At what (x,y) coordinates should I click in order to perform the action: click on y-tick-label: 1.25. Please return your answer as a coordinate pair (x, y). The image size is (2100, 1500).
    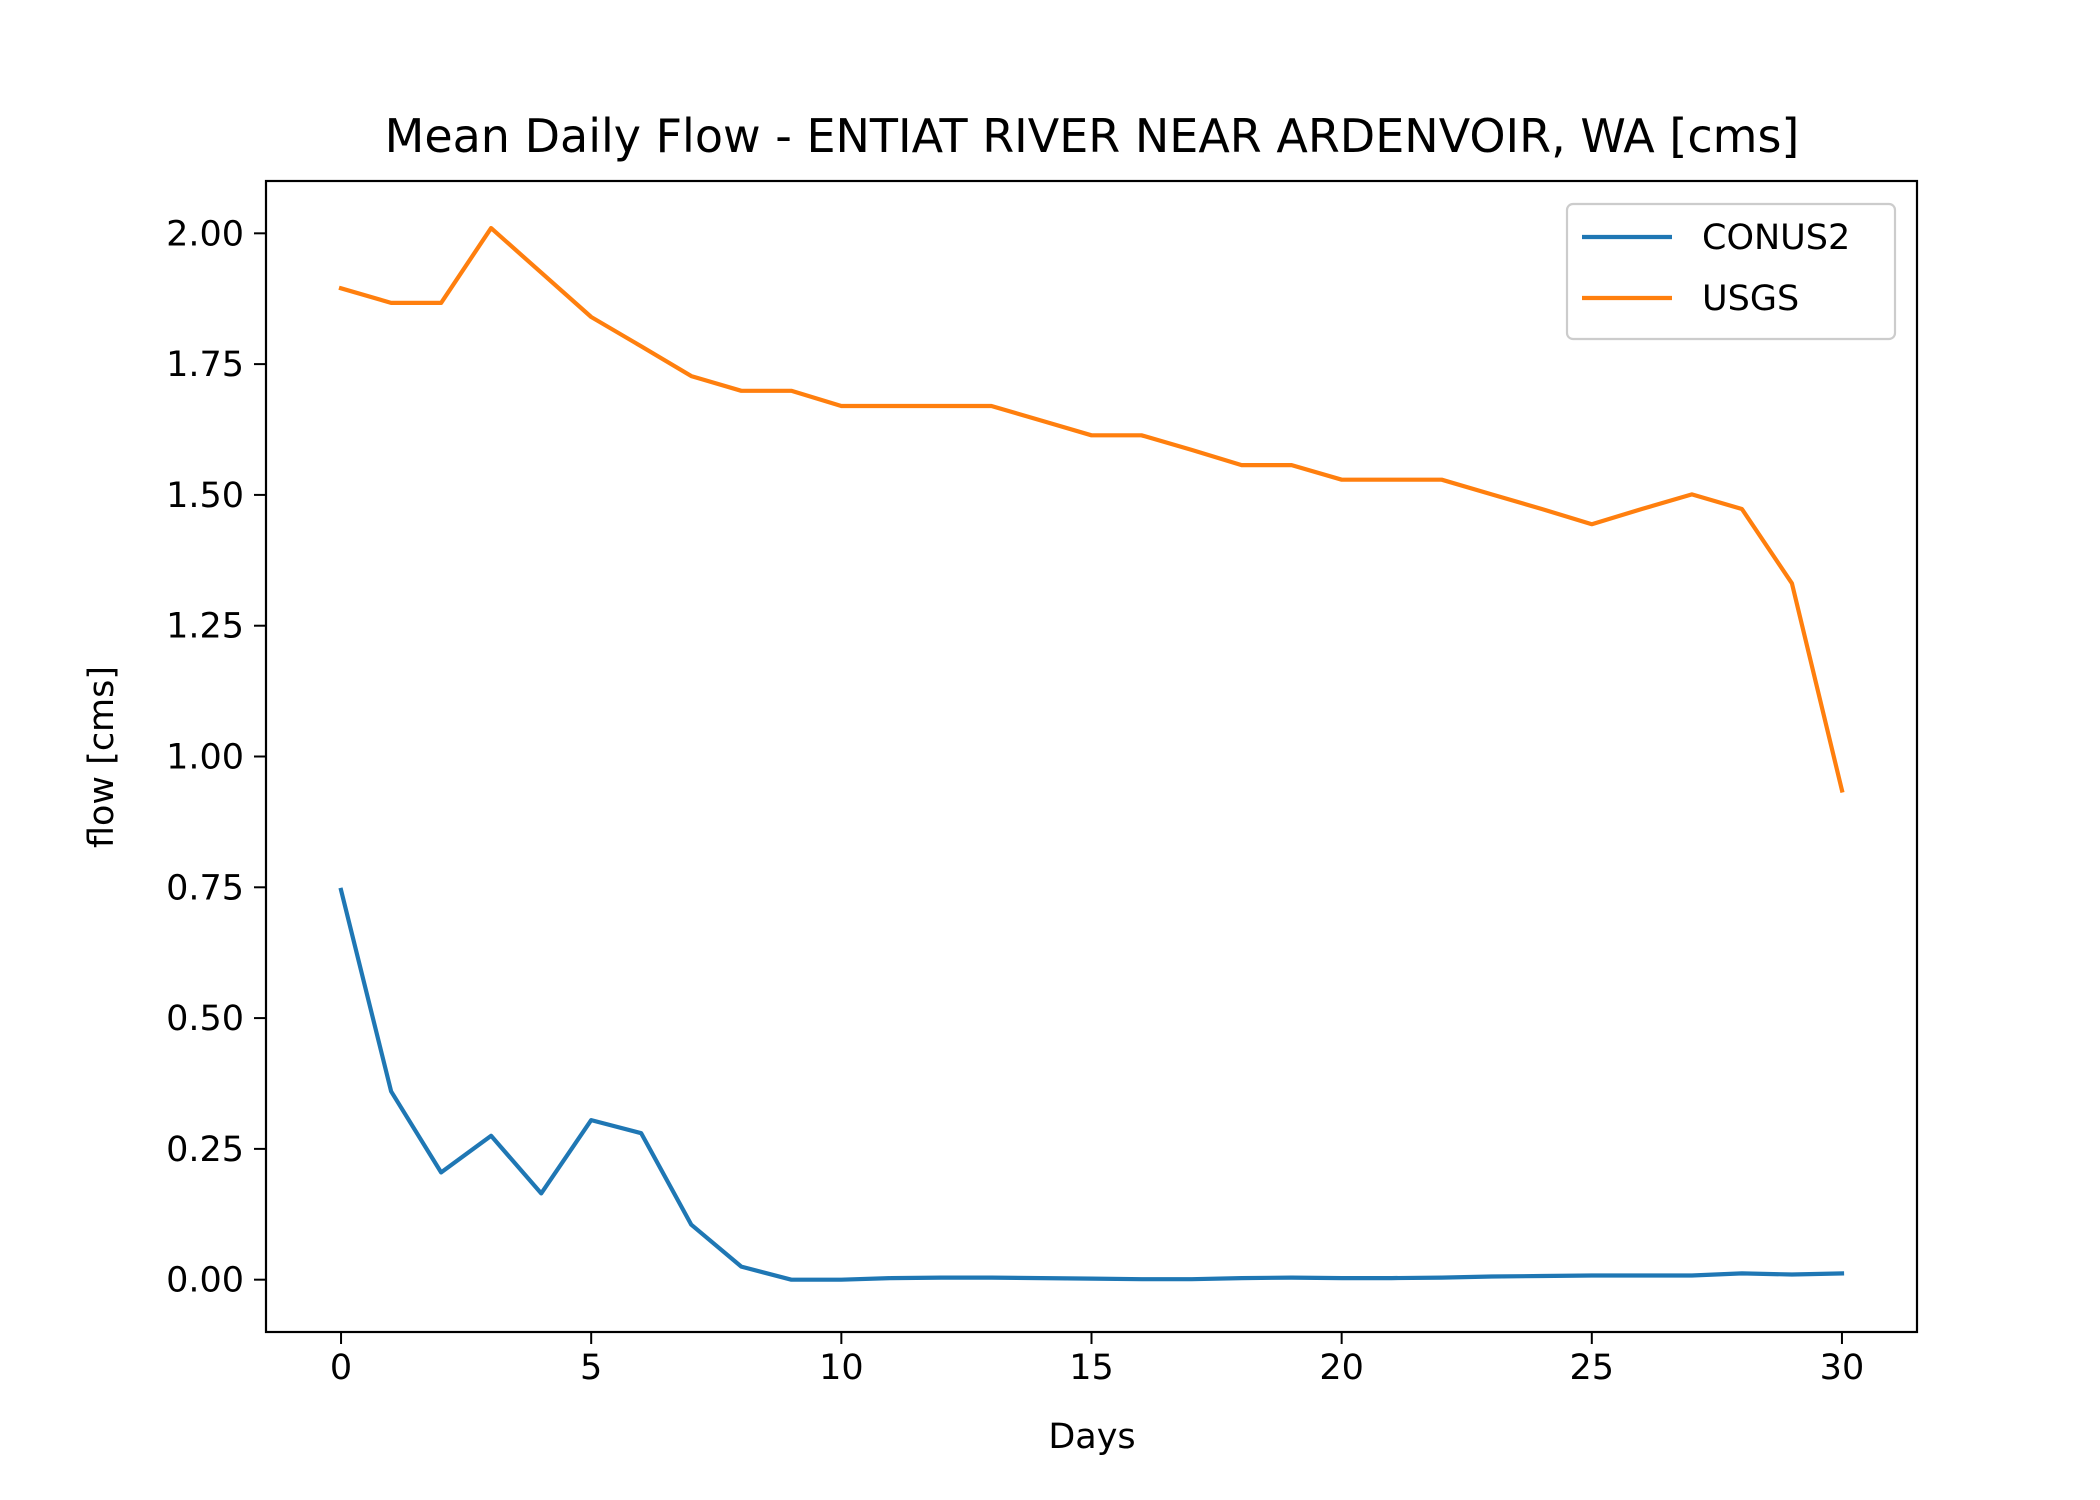
    Looking at the image, I should click on (205, 627).